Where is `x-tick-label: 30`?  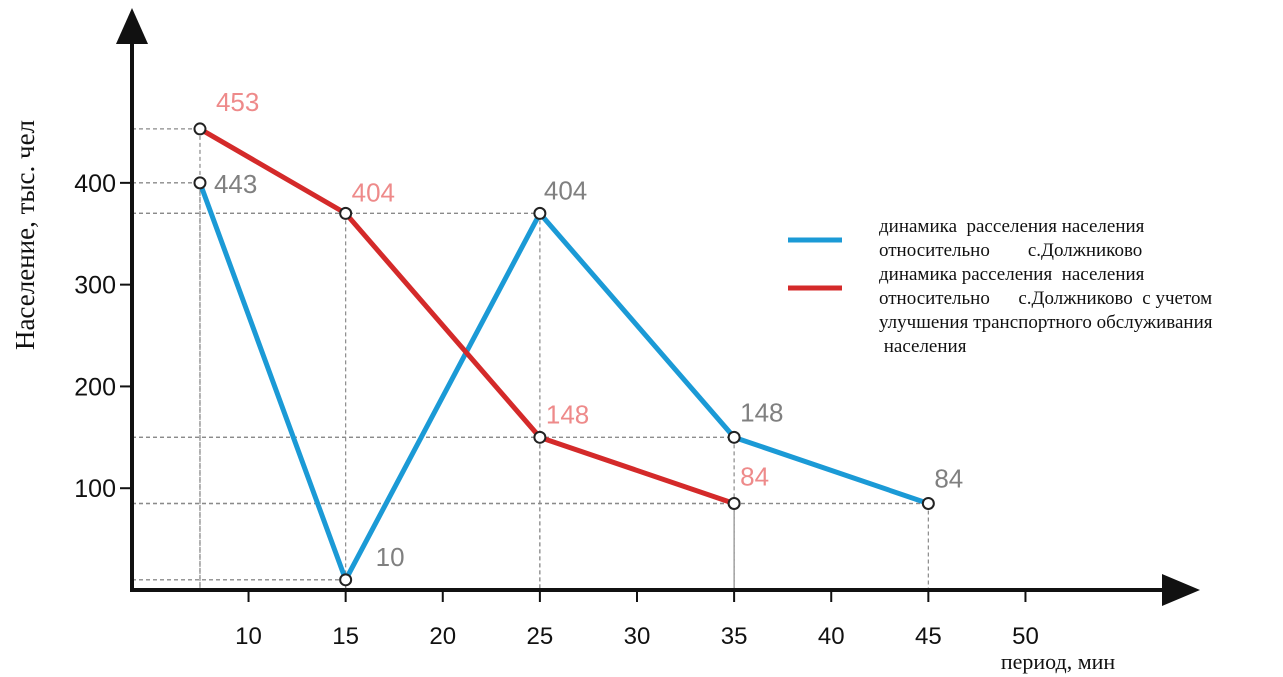 x-tick-label: 30 is located at coordinates (637, 636).